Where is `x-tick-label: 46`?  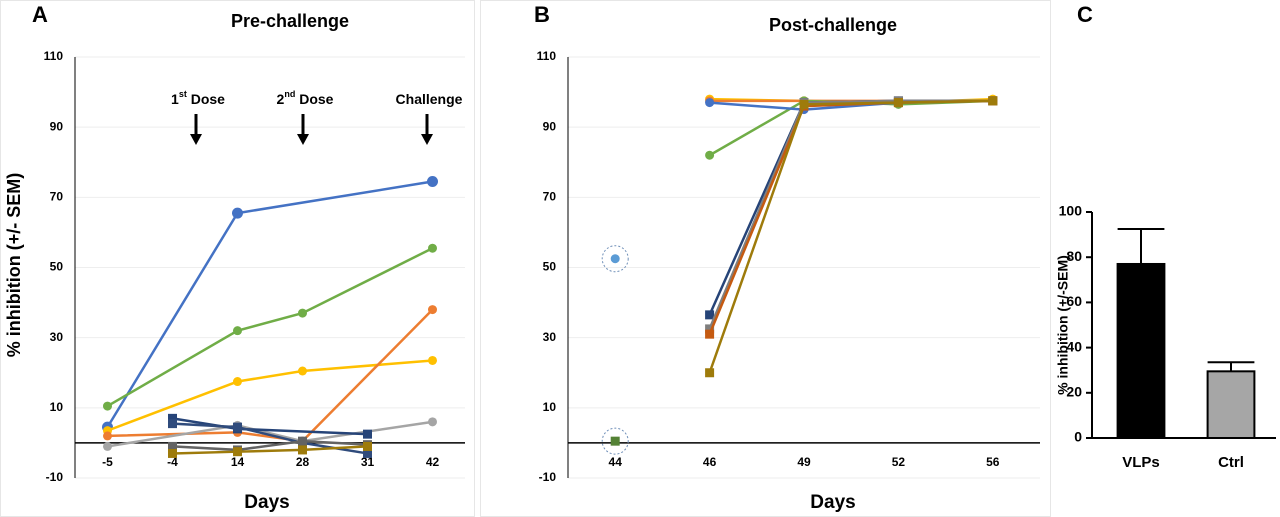 x-tick-label: 46 is located at coordinates (710, 462).